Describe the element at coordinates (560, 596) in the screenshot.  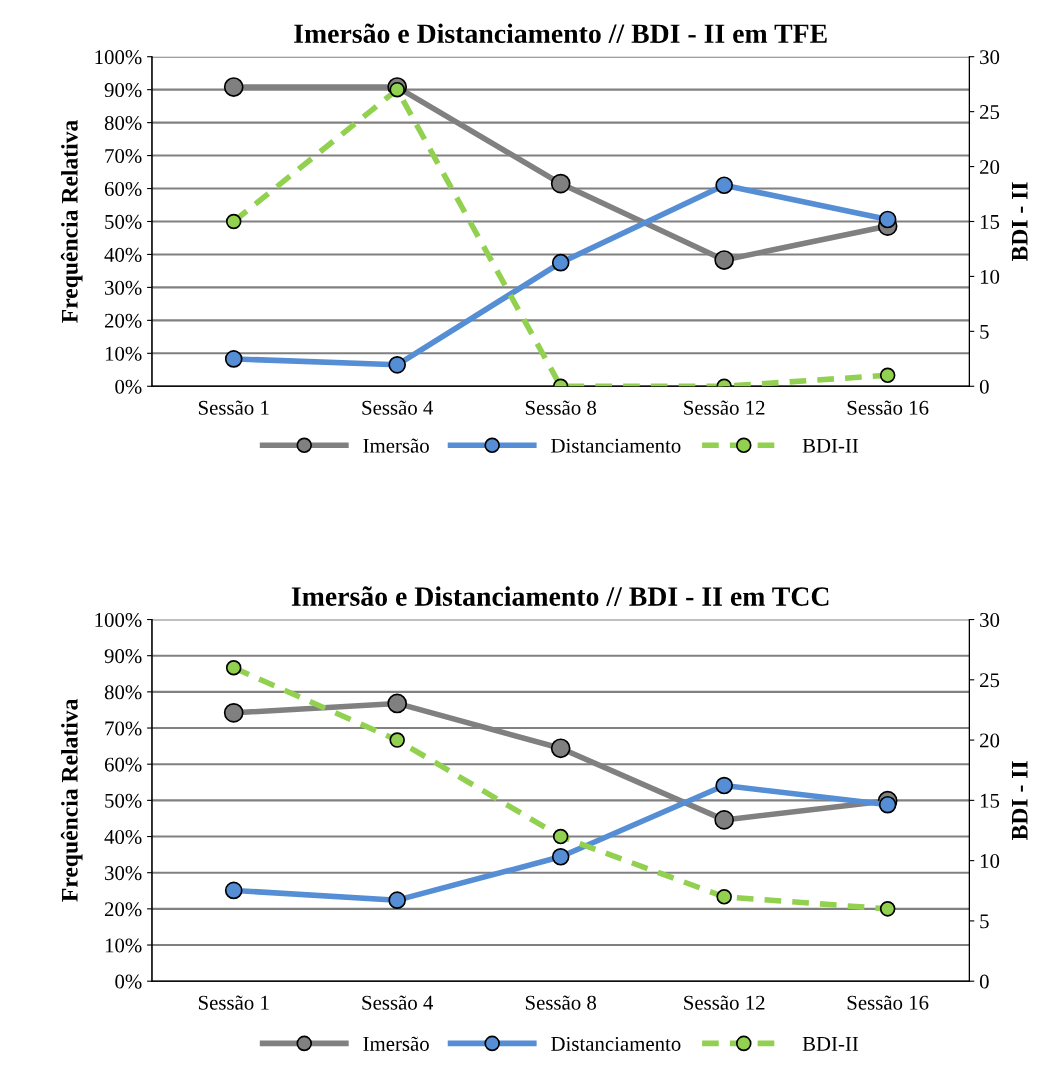
I see `chart-title: Imersão e Distanciamento // BDI - II em TCC` at that location.